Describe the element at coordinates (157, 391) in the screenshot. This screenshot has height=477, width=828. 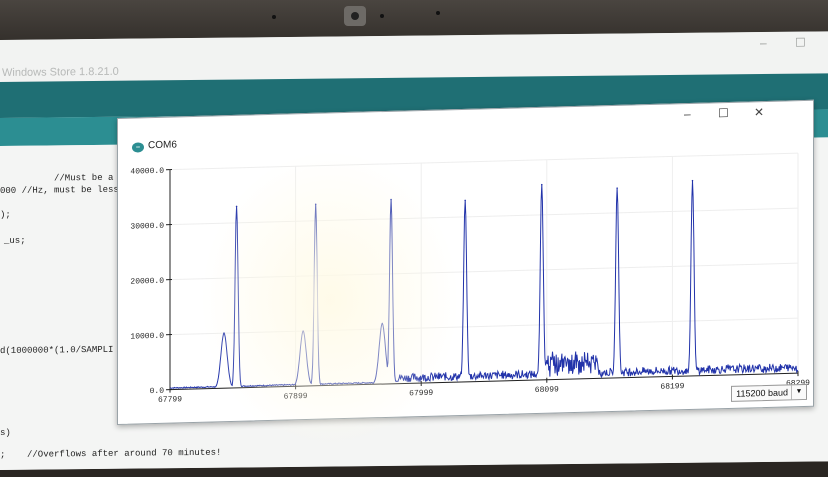
I see `y-tick-label: 0.0` at that location.